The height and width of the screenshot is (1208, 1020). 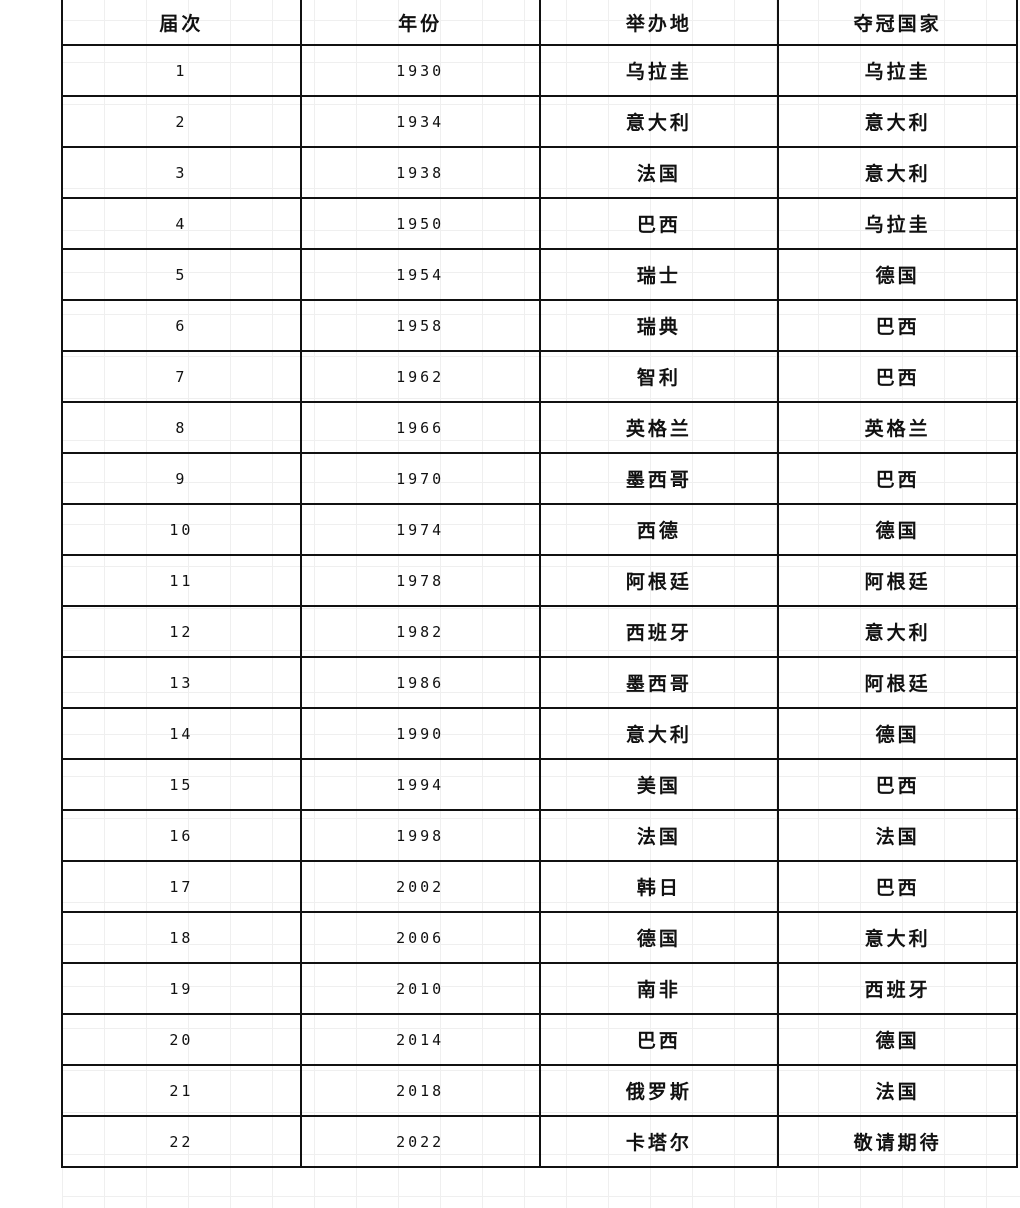 I want to click on year-cell: 1954, so click(x=420, y=274).